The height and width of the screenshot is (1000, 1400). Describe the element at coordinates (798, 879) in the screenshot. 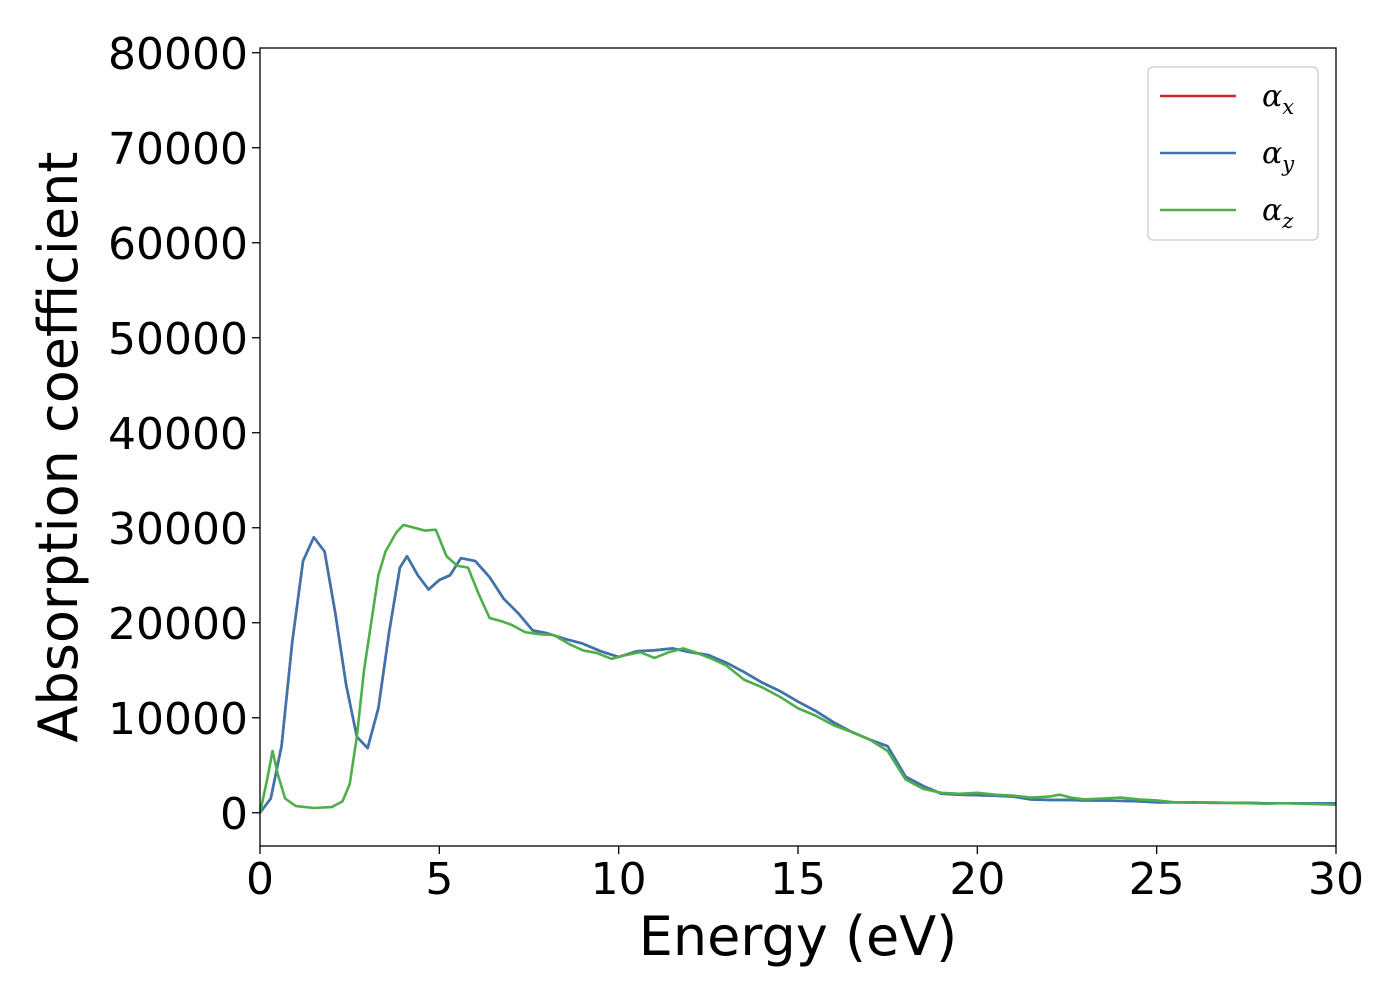

I see `x-tick-label: 15` at that location.